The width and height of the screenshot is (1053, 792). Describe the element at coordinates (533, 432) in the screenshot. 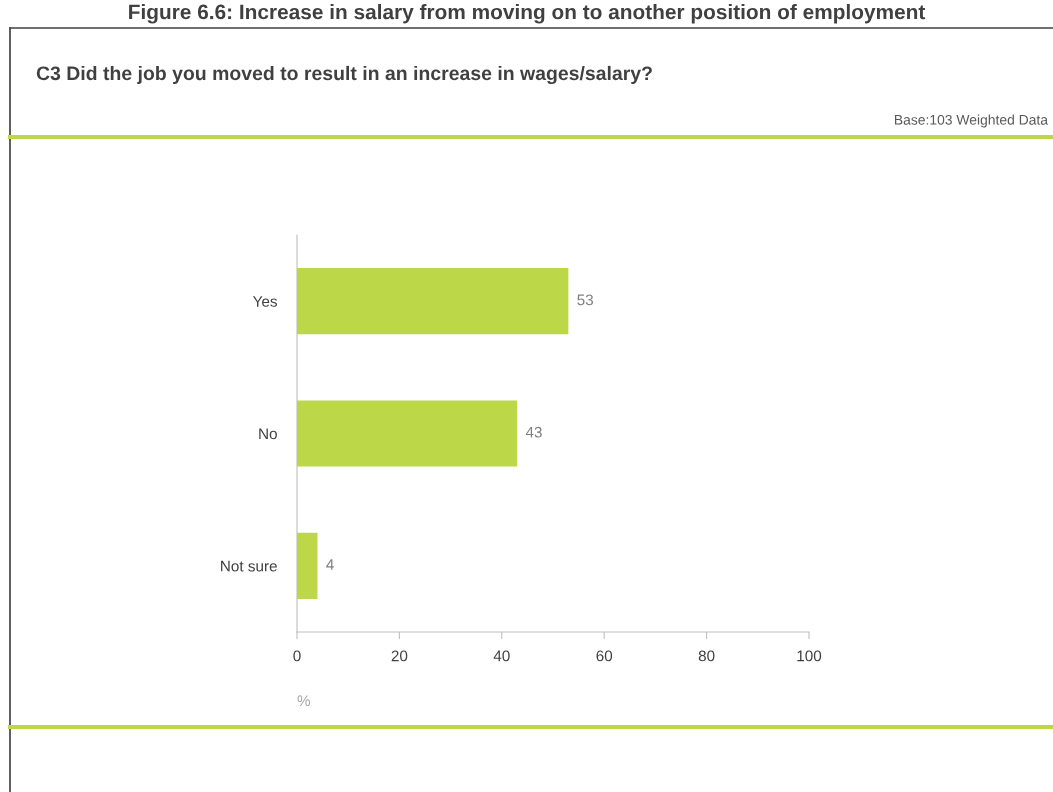

I see `data-label: 43` at that location.